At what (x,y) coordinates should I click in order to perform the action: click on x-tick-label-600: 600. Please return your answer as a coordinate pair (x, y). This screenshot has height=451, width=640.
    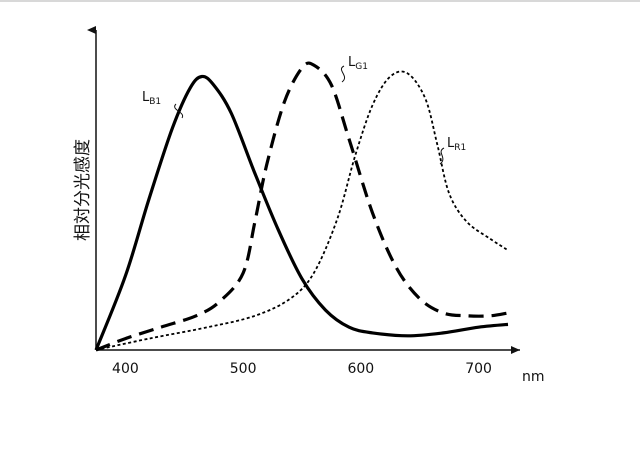
    Looking at the image, I should click on (360, 369).